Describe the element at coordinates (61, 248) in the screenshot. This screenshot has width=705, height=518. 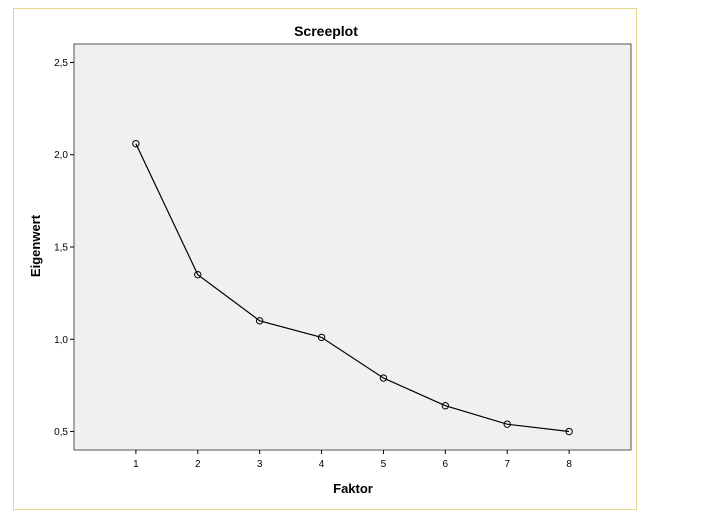
I see `y-tick-label: 1,5` at that location.